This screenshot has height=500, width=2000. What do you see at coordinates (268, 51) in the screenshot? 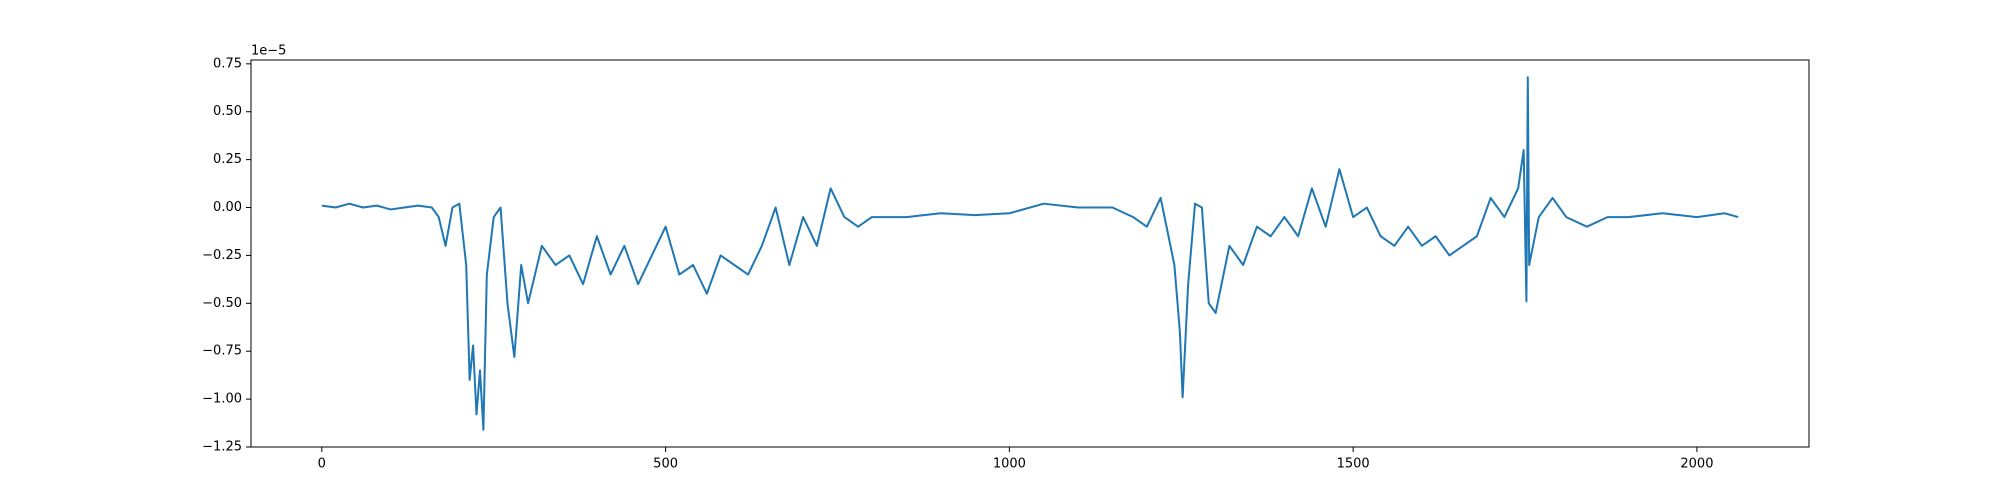
I see `offset-label: 1e−5` at bounding box center [268, 51].